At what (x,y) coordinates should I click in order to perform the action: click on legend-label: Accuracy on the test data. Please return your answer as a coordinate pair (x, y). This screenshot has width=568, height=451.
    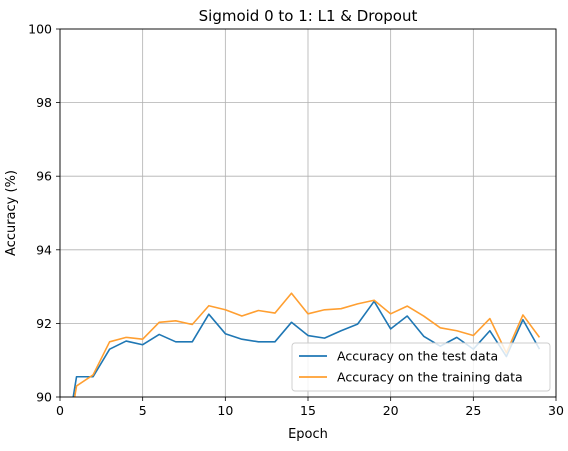
    Looking at the image, I should click on (417, 356).